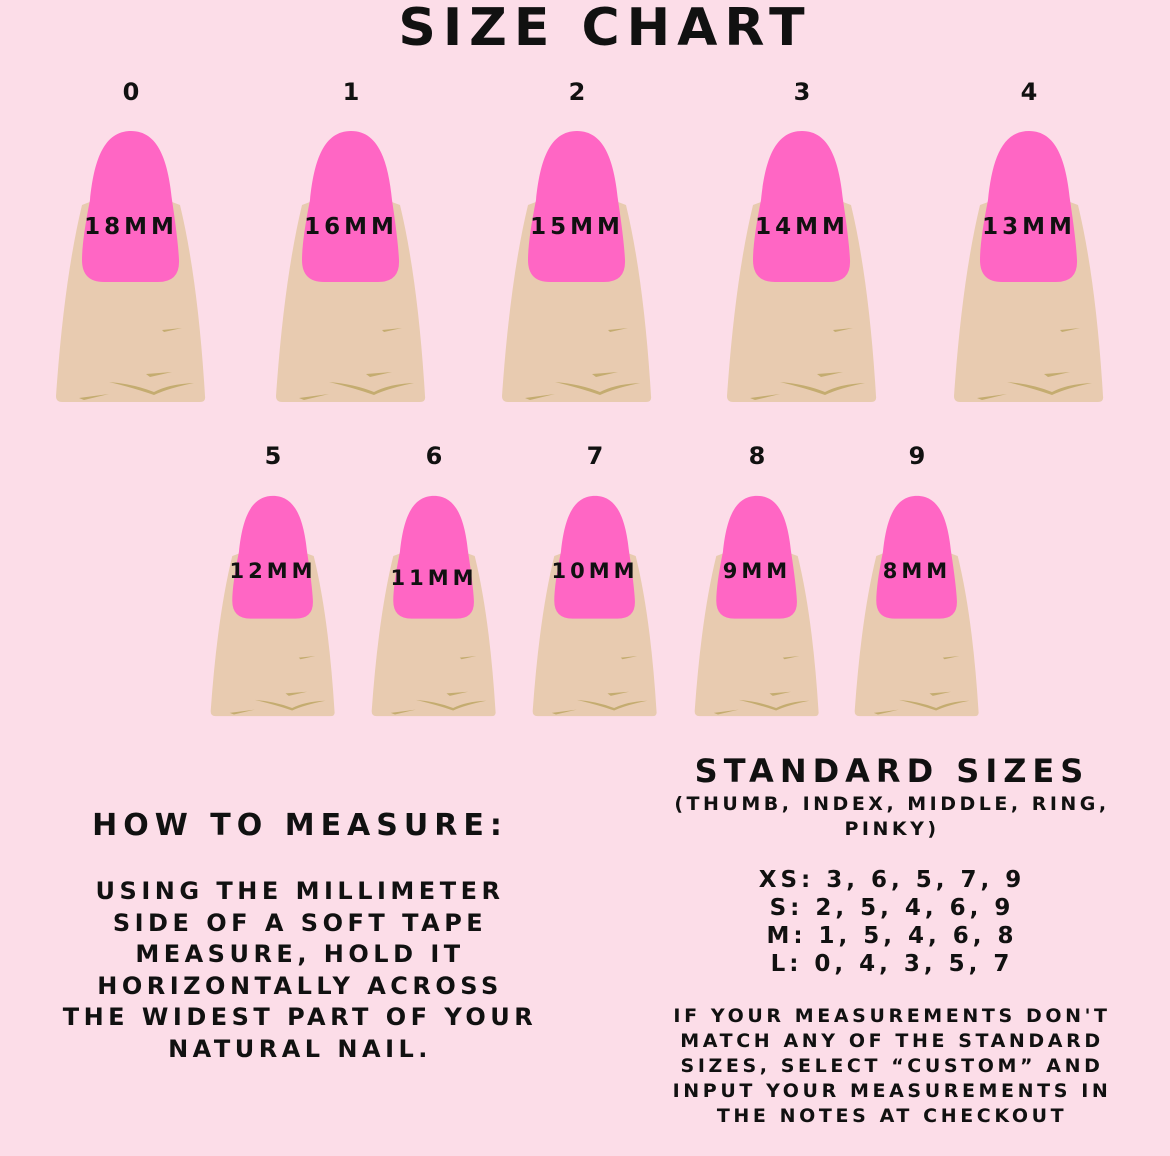 The width and height of the screenshot is (1170, 1156). I want to click on text-line: NATURAL NAIL., so click(300, 1048).